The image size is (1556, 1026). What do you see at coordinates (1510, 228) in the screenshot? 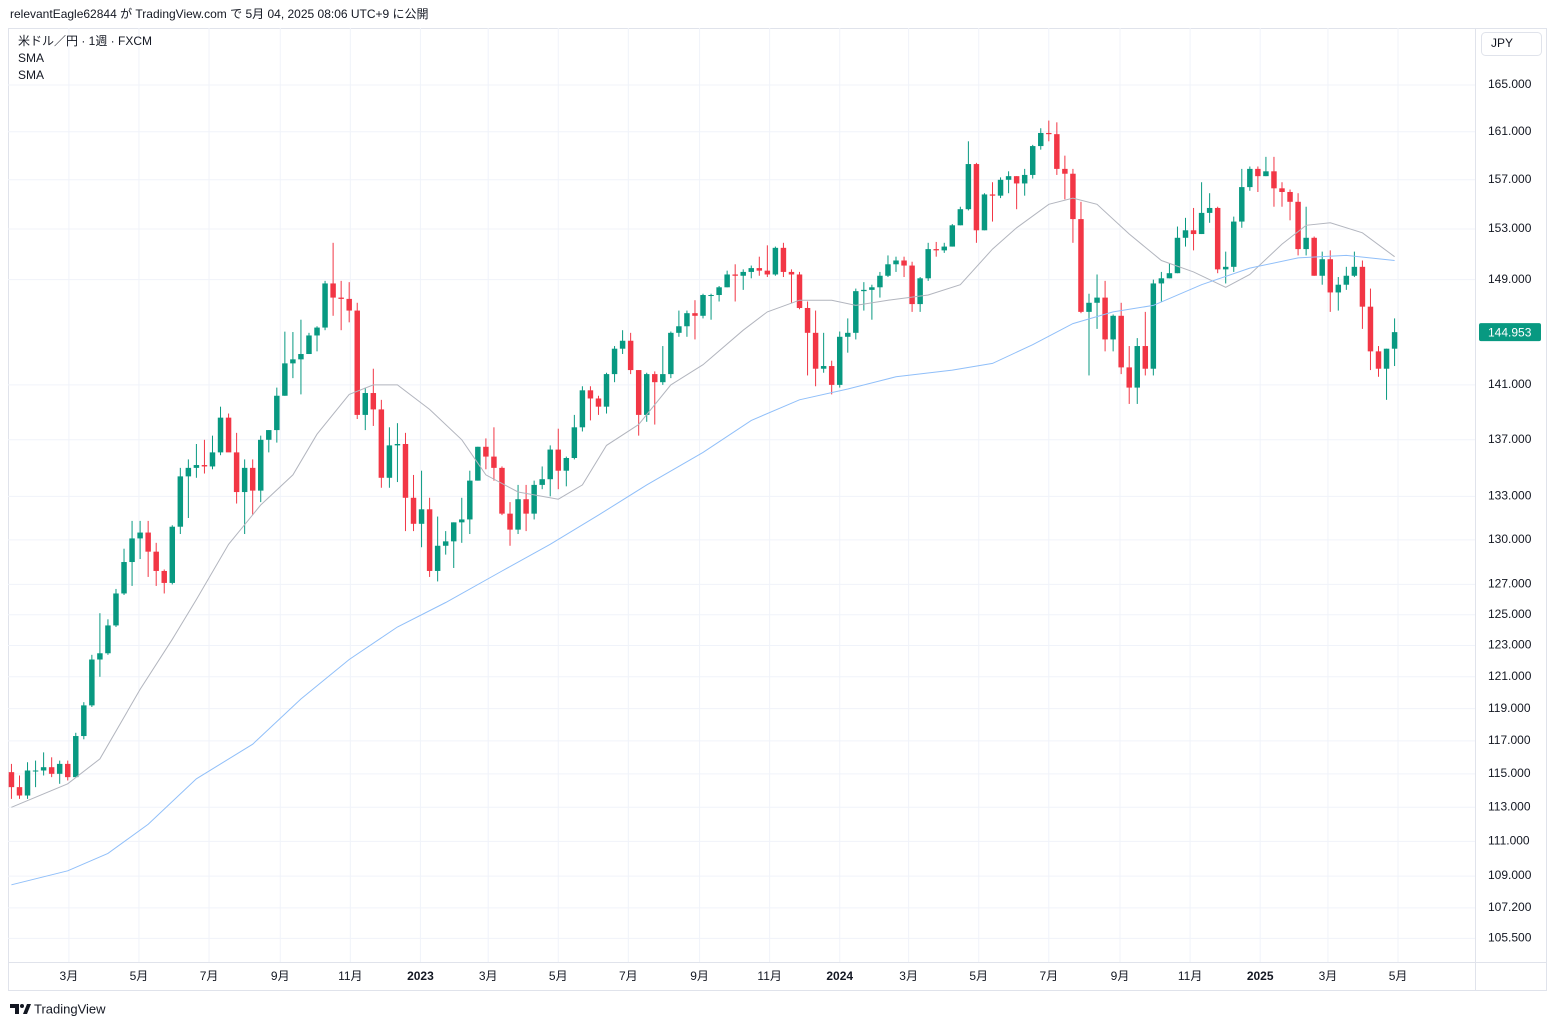
I see `y-tick-label: 153.000` at bounding box center [1510, 228].